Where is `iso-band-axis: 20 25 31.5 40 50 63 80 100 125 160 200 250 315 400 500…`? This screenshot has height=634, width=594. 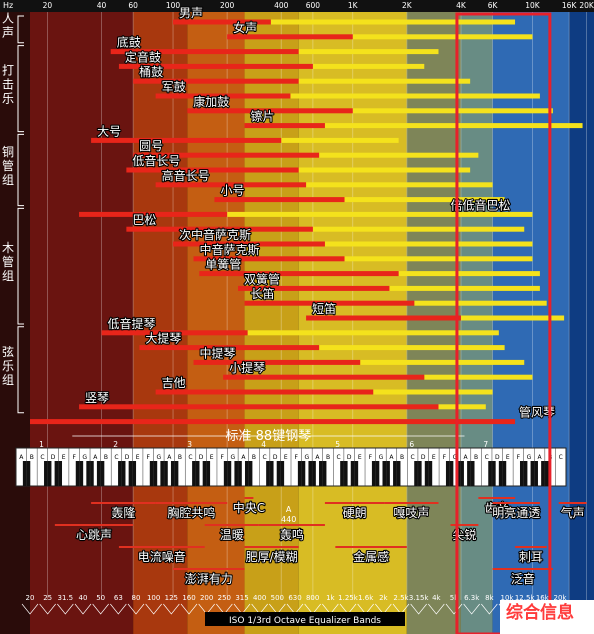
iso-band-axis: 20 25 31.5 40 50 63 80 100 125 160 200 250 315 400 500… is located at coordinates (295, 610).